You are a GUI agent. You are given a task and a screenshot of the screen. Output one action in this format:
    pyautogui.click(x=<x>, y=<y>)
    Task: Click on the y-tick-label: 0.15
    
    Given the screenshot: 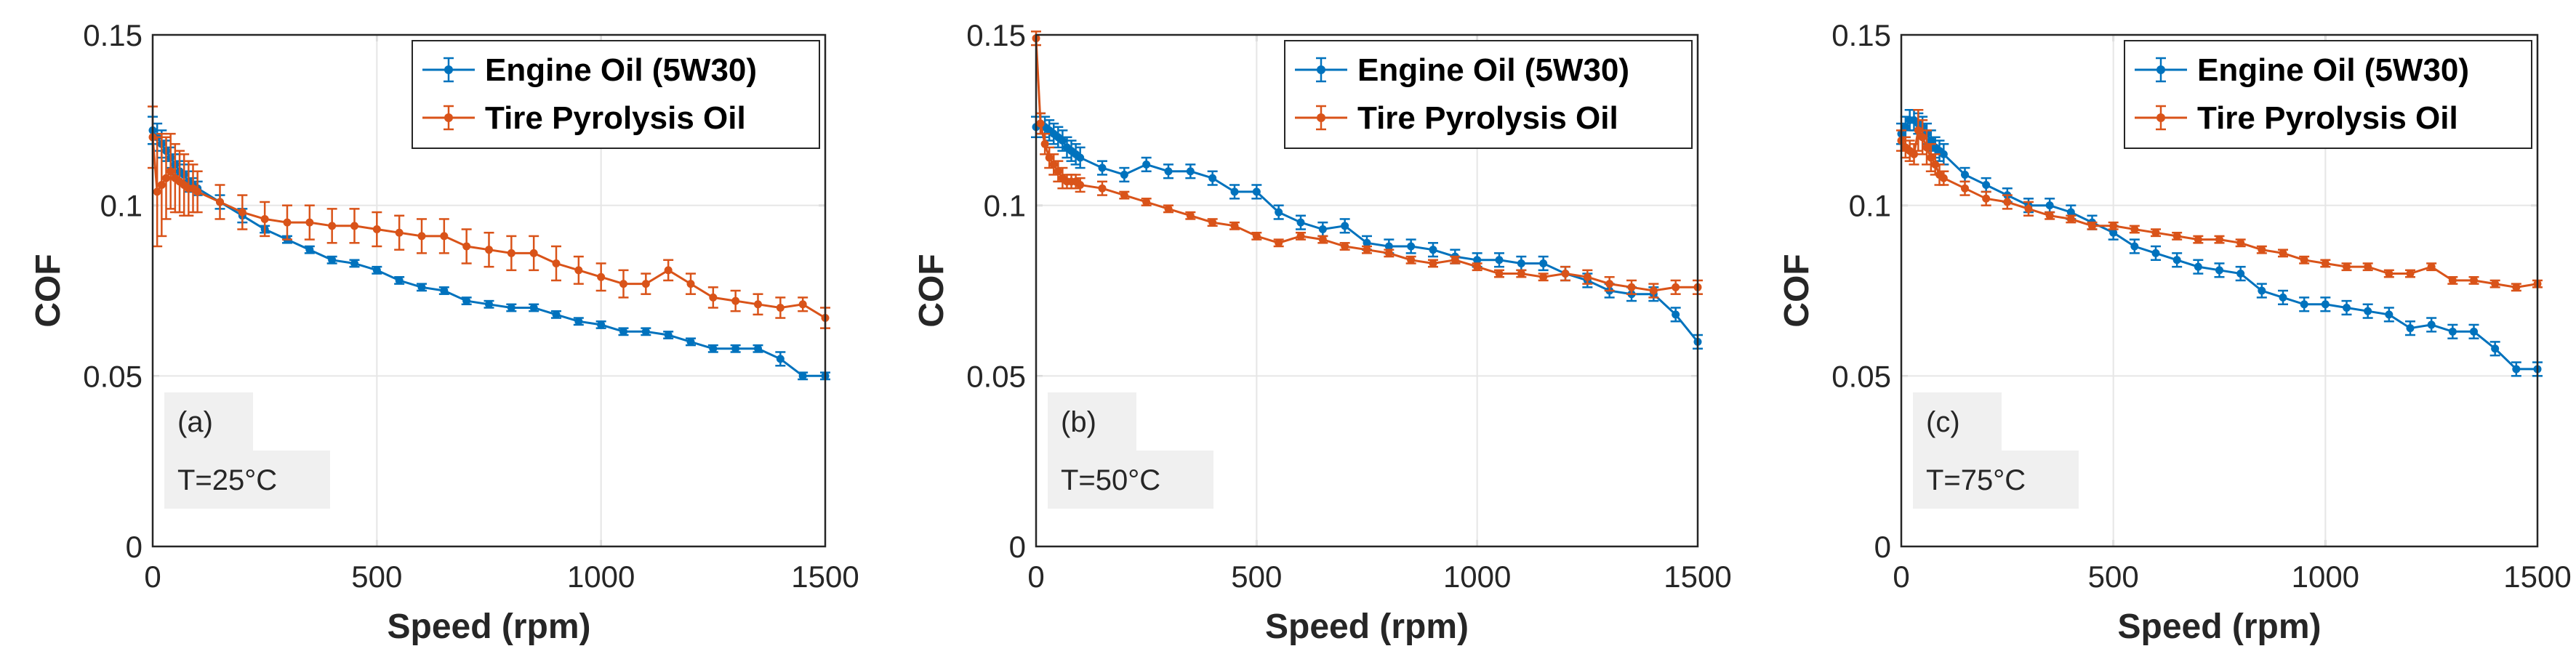 What is the action you would take?
    pyautogui.click(x=996, y=35)
    